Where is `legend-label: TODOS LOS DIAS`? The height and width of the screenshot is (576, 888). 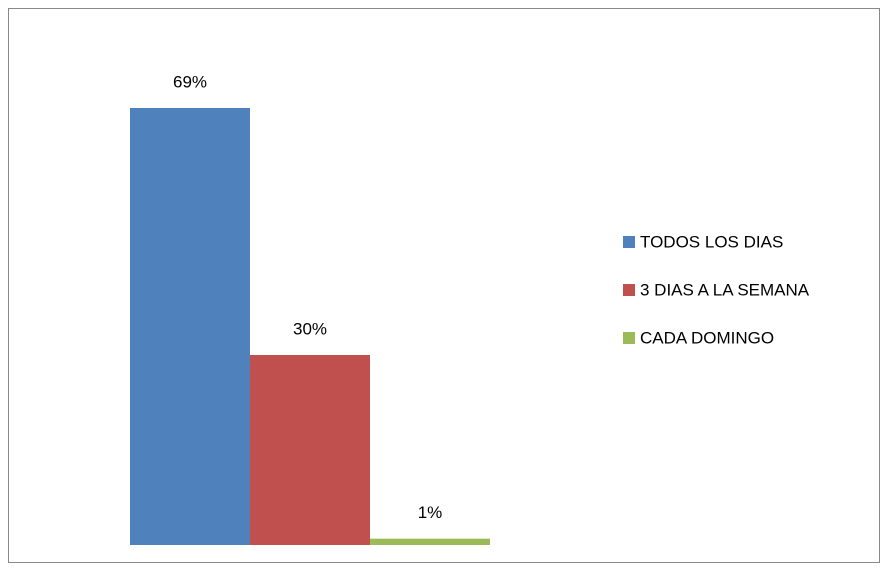
legend-label: TODOS LOS DIAS is located at coordinates (711, 241).